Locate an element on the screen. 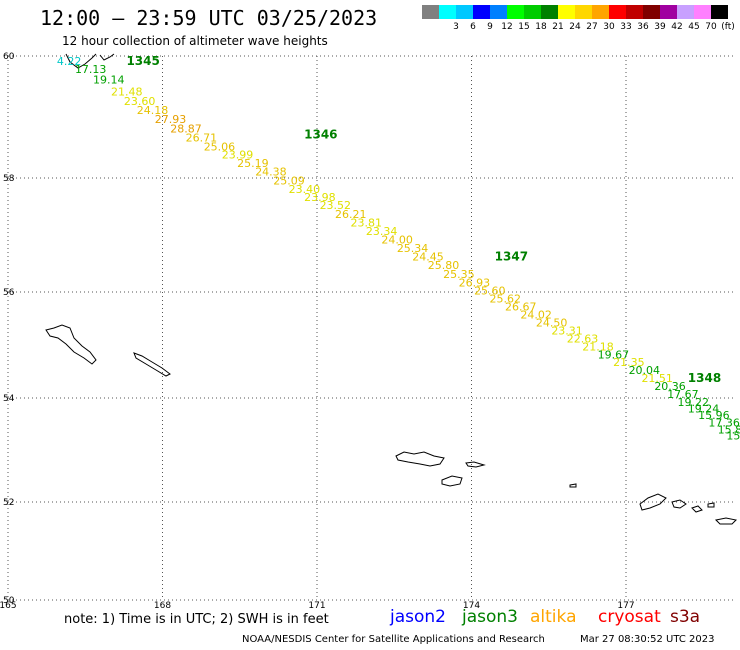 The width and height of the screenshot is (740, 650). scale-label: 6 is located at coordinates (473, 27).